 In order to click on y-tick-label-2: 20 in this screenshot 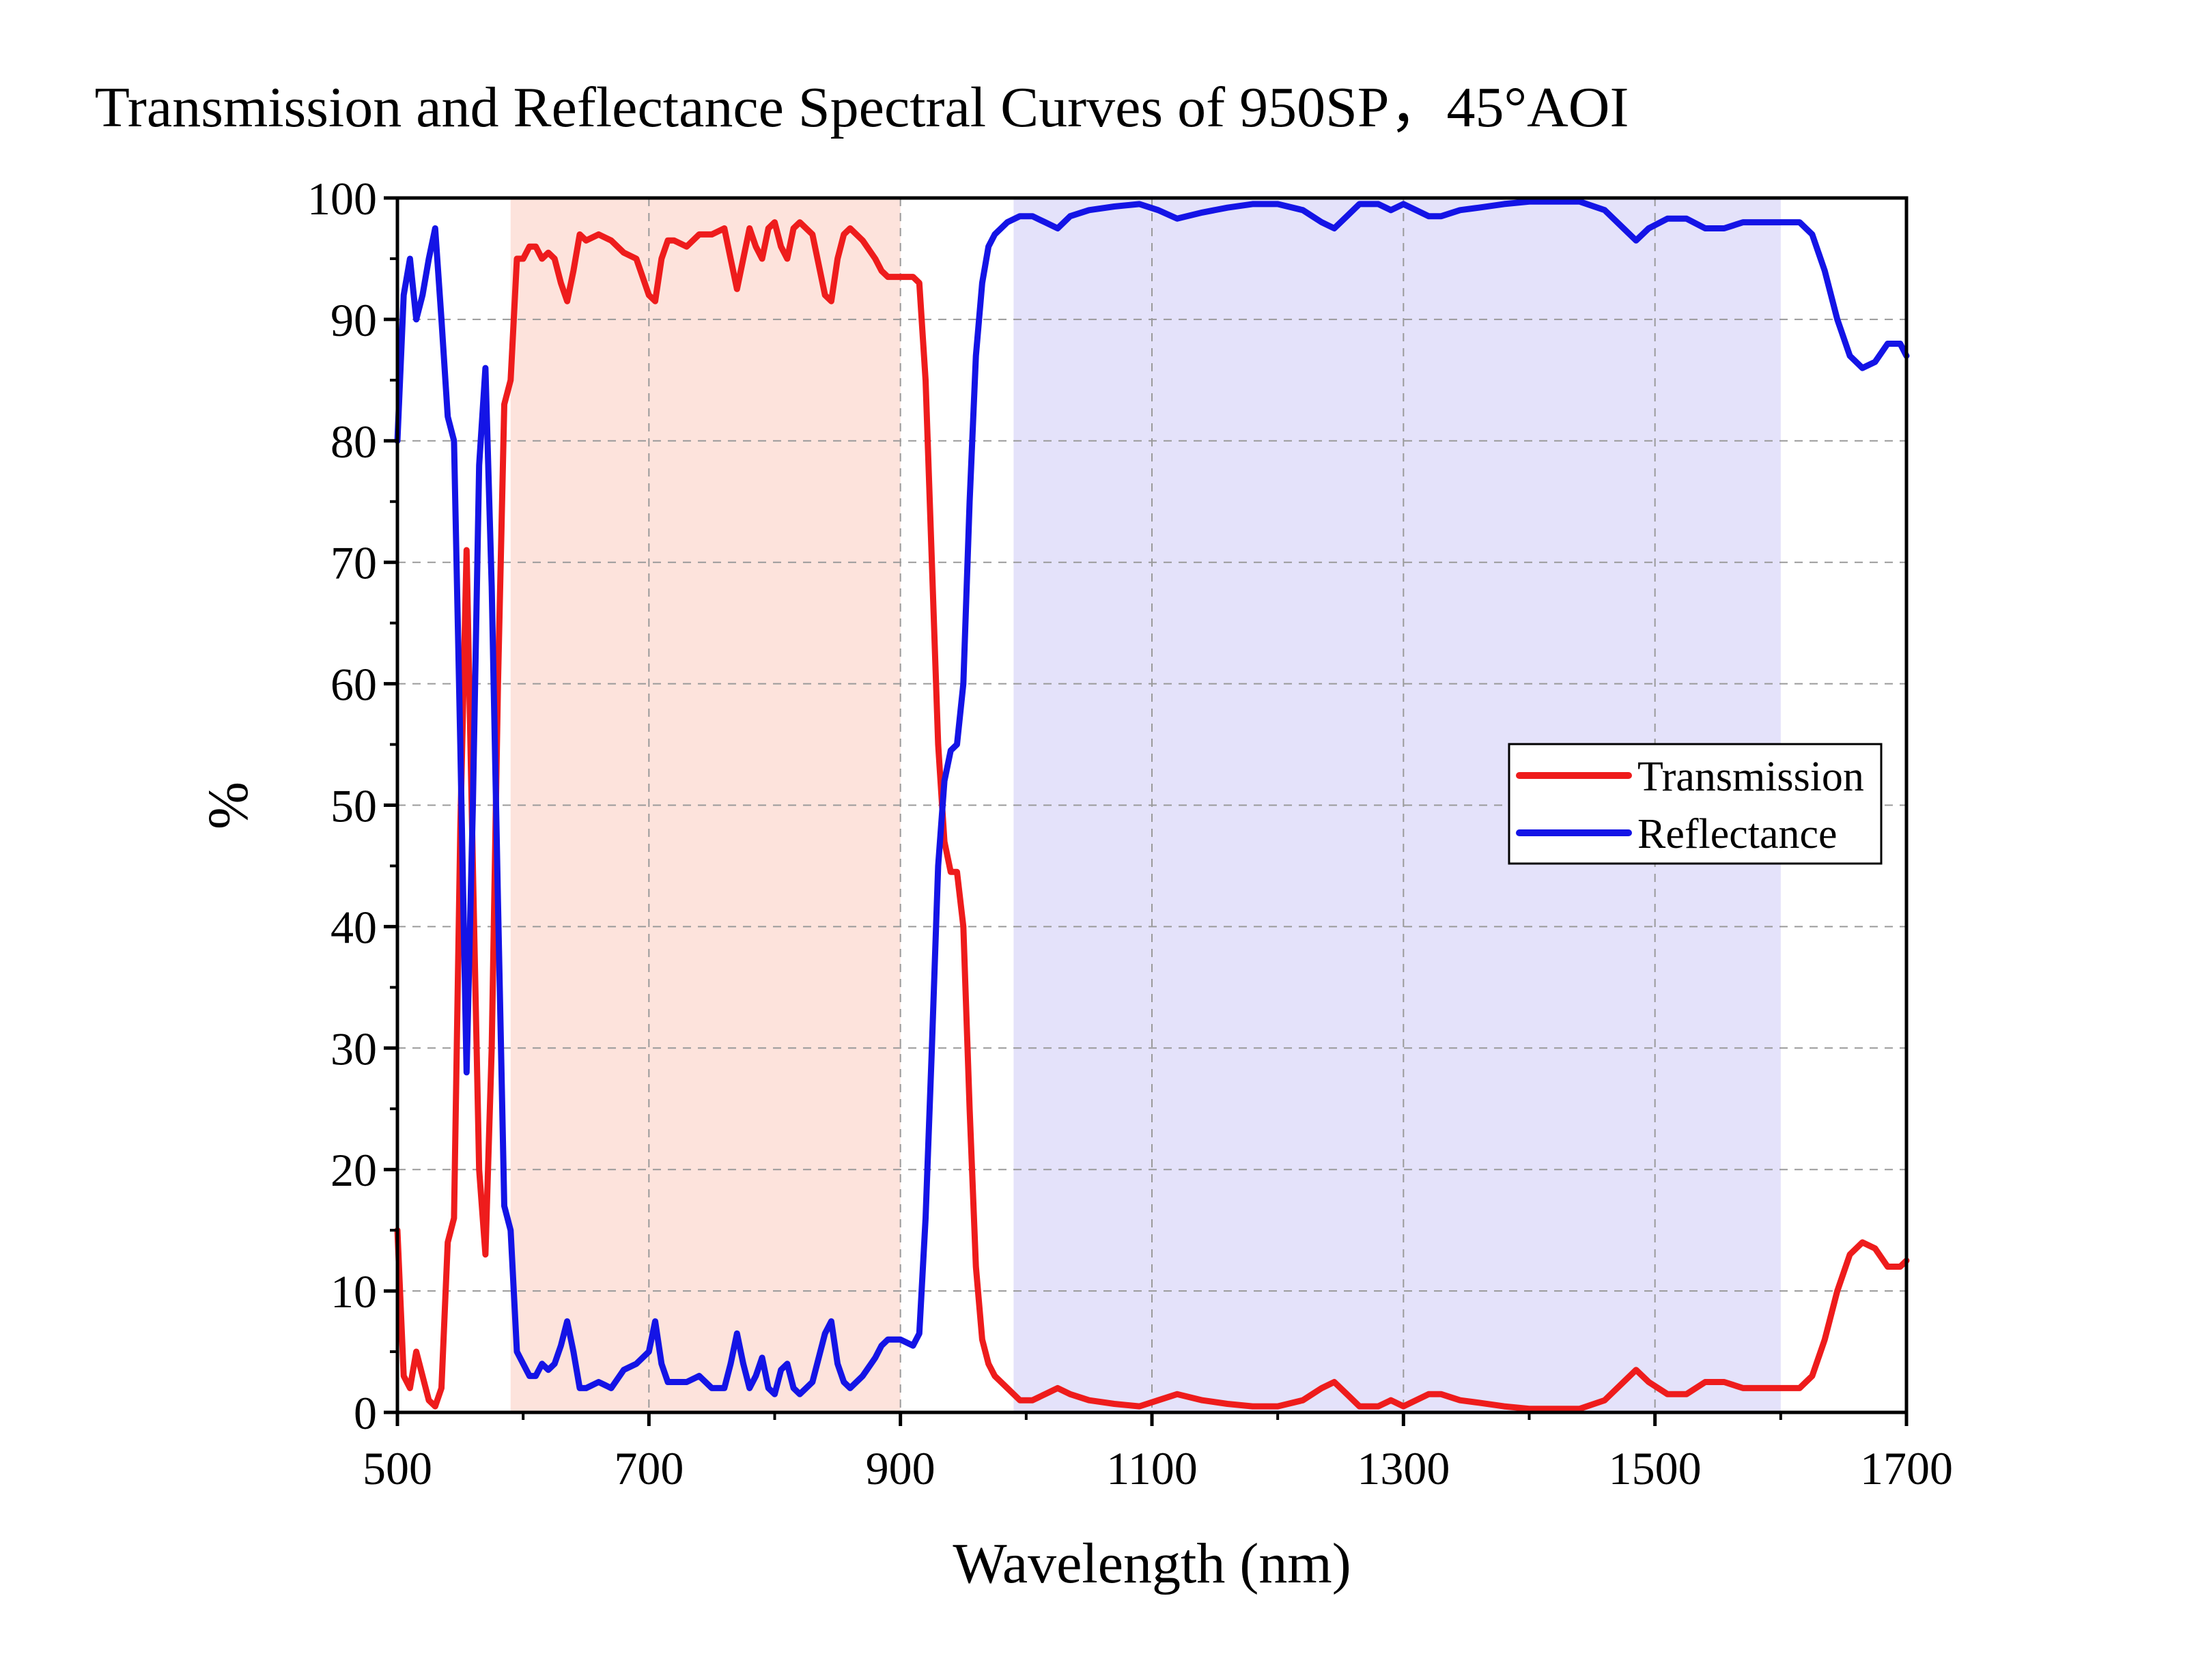, I will do `click(353, 1170)`.